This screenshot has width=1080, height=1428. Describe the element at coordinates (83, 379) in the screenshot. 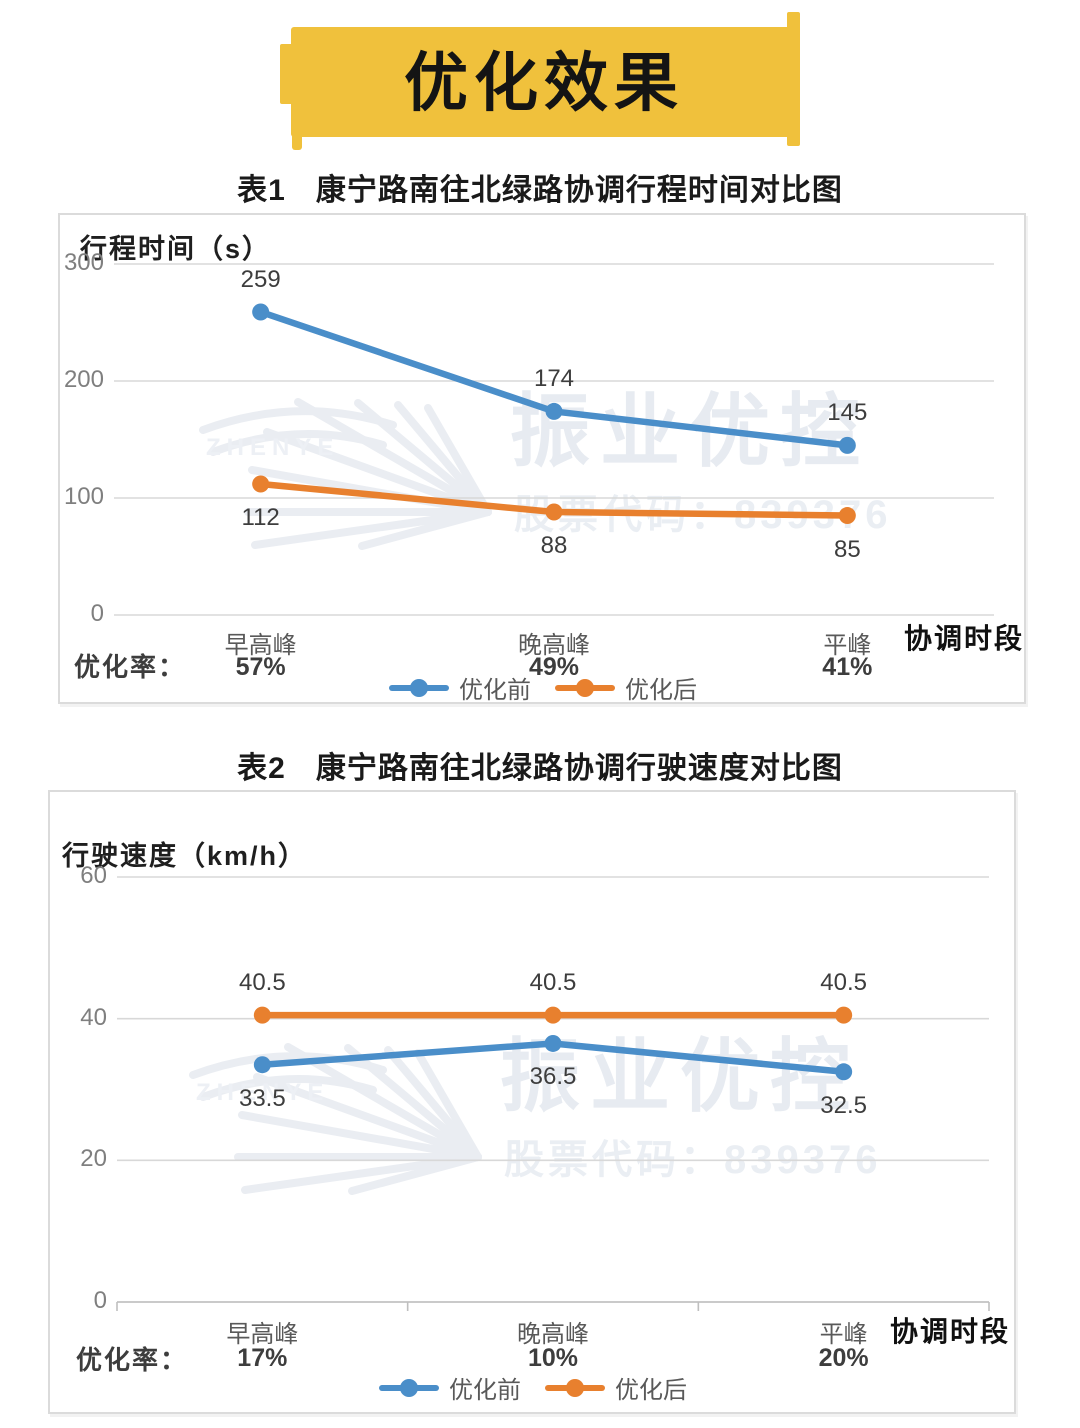

I see `y-tick-label: 200` at that location.